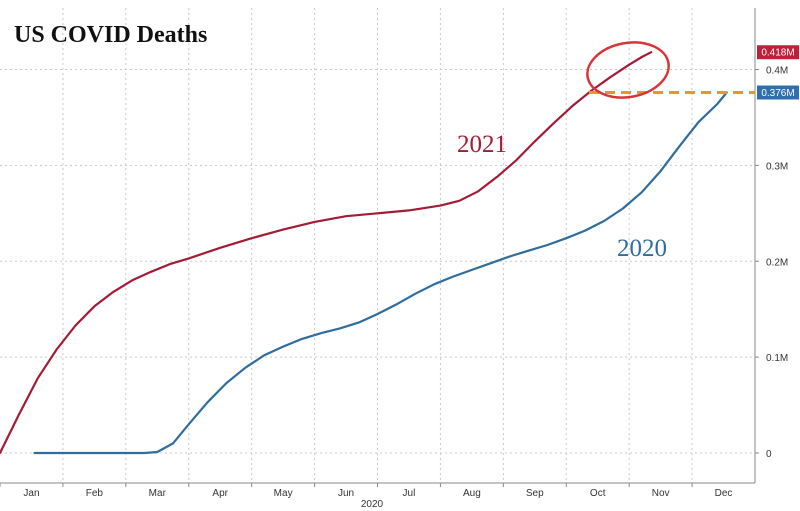 The height and width of the screenshot is (511, 800). I want to click on y-tick-label: 0.3M, so click(777, 166).